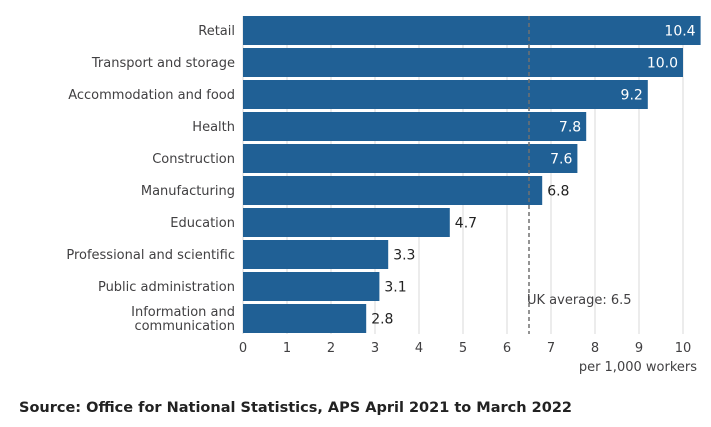 The image size is (711, 427). Describe the element at coordinates (662, 64) in the screenshot. I see `bar-value-label: 10.0` at that location.